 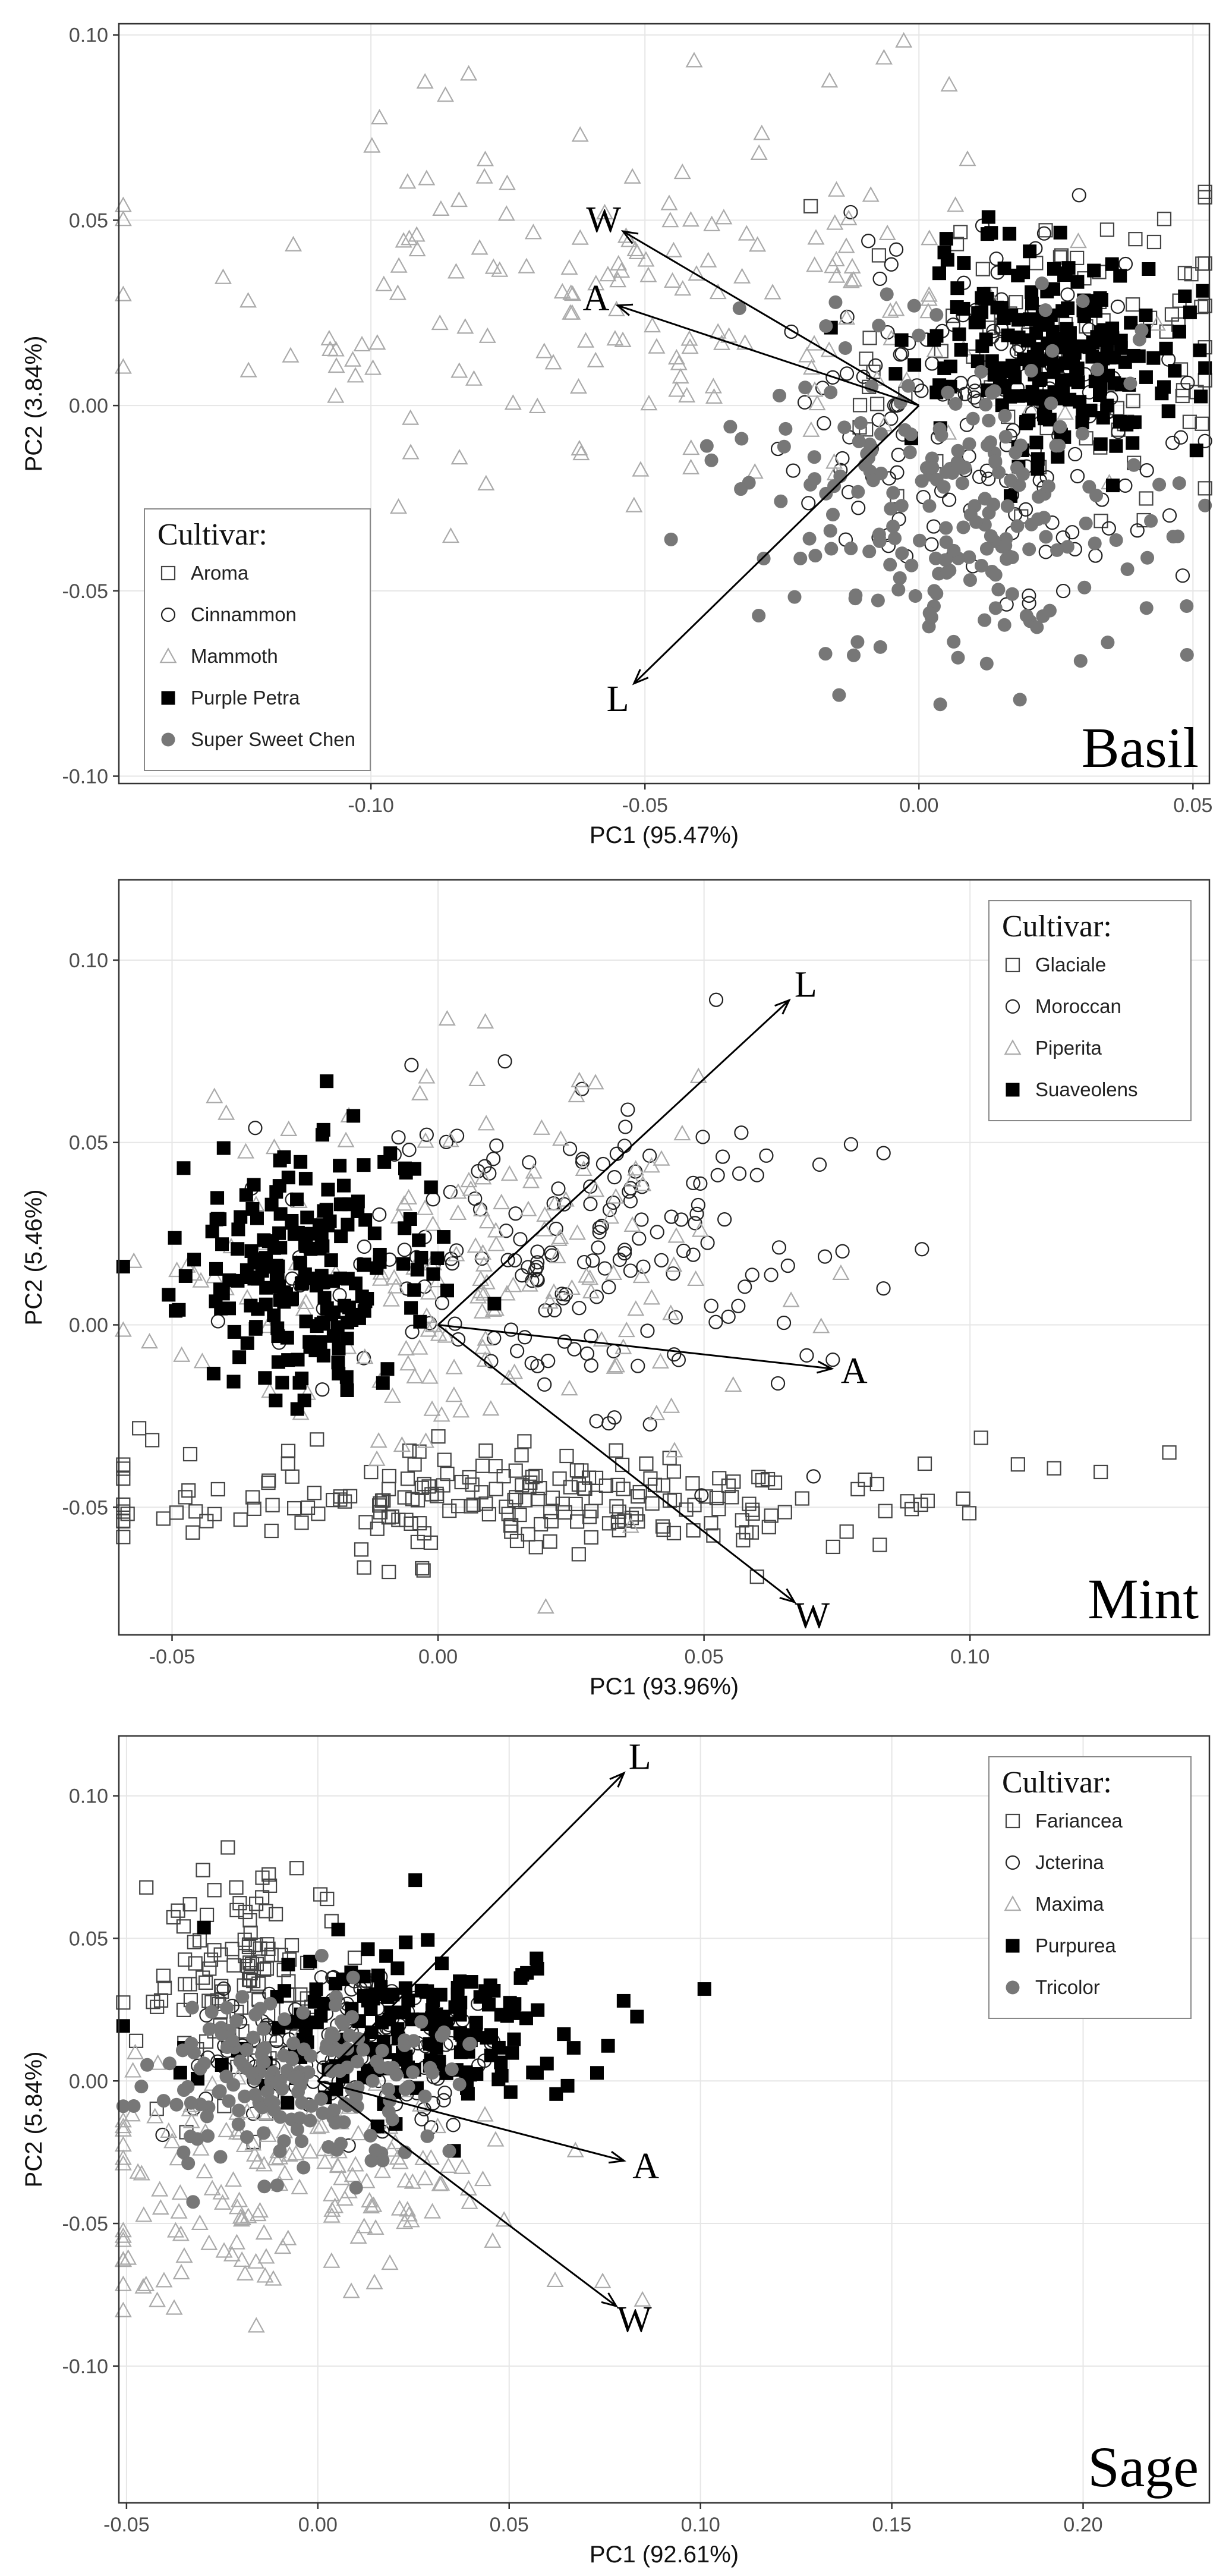 What do you see at coordinates (258, 739) in the screenshot?
I see `legend-item: Super Sweet Chen` at bounding box center [258, 739].